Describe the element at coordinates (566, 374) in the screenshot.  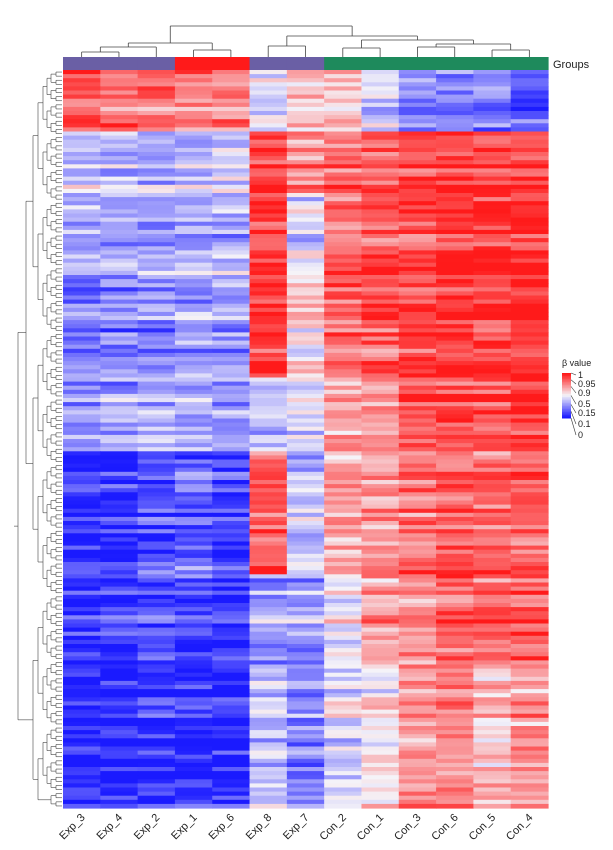
I see `legend-swatch` at that location.